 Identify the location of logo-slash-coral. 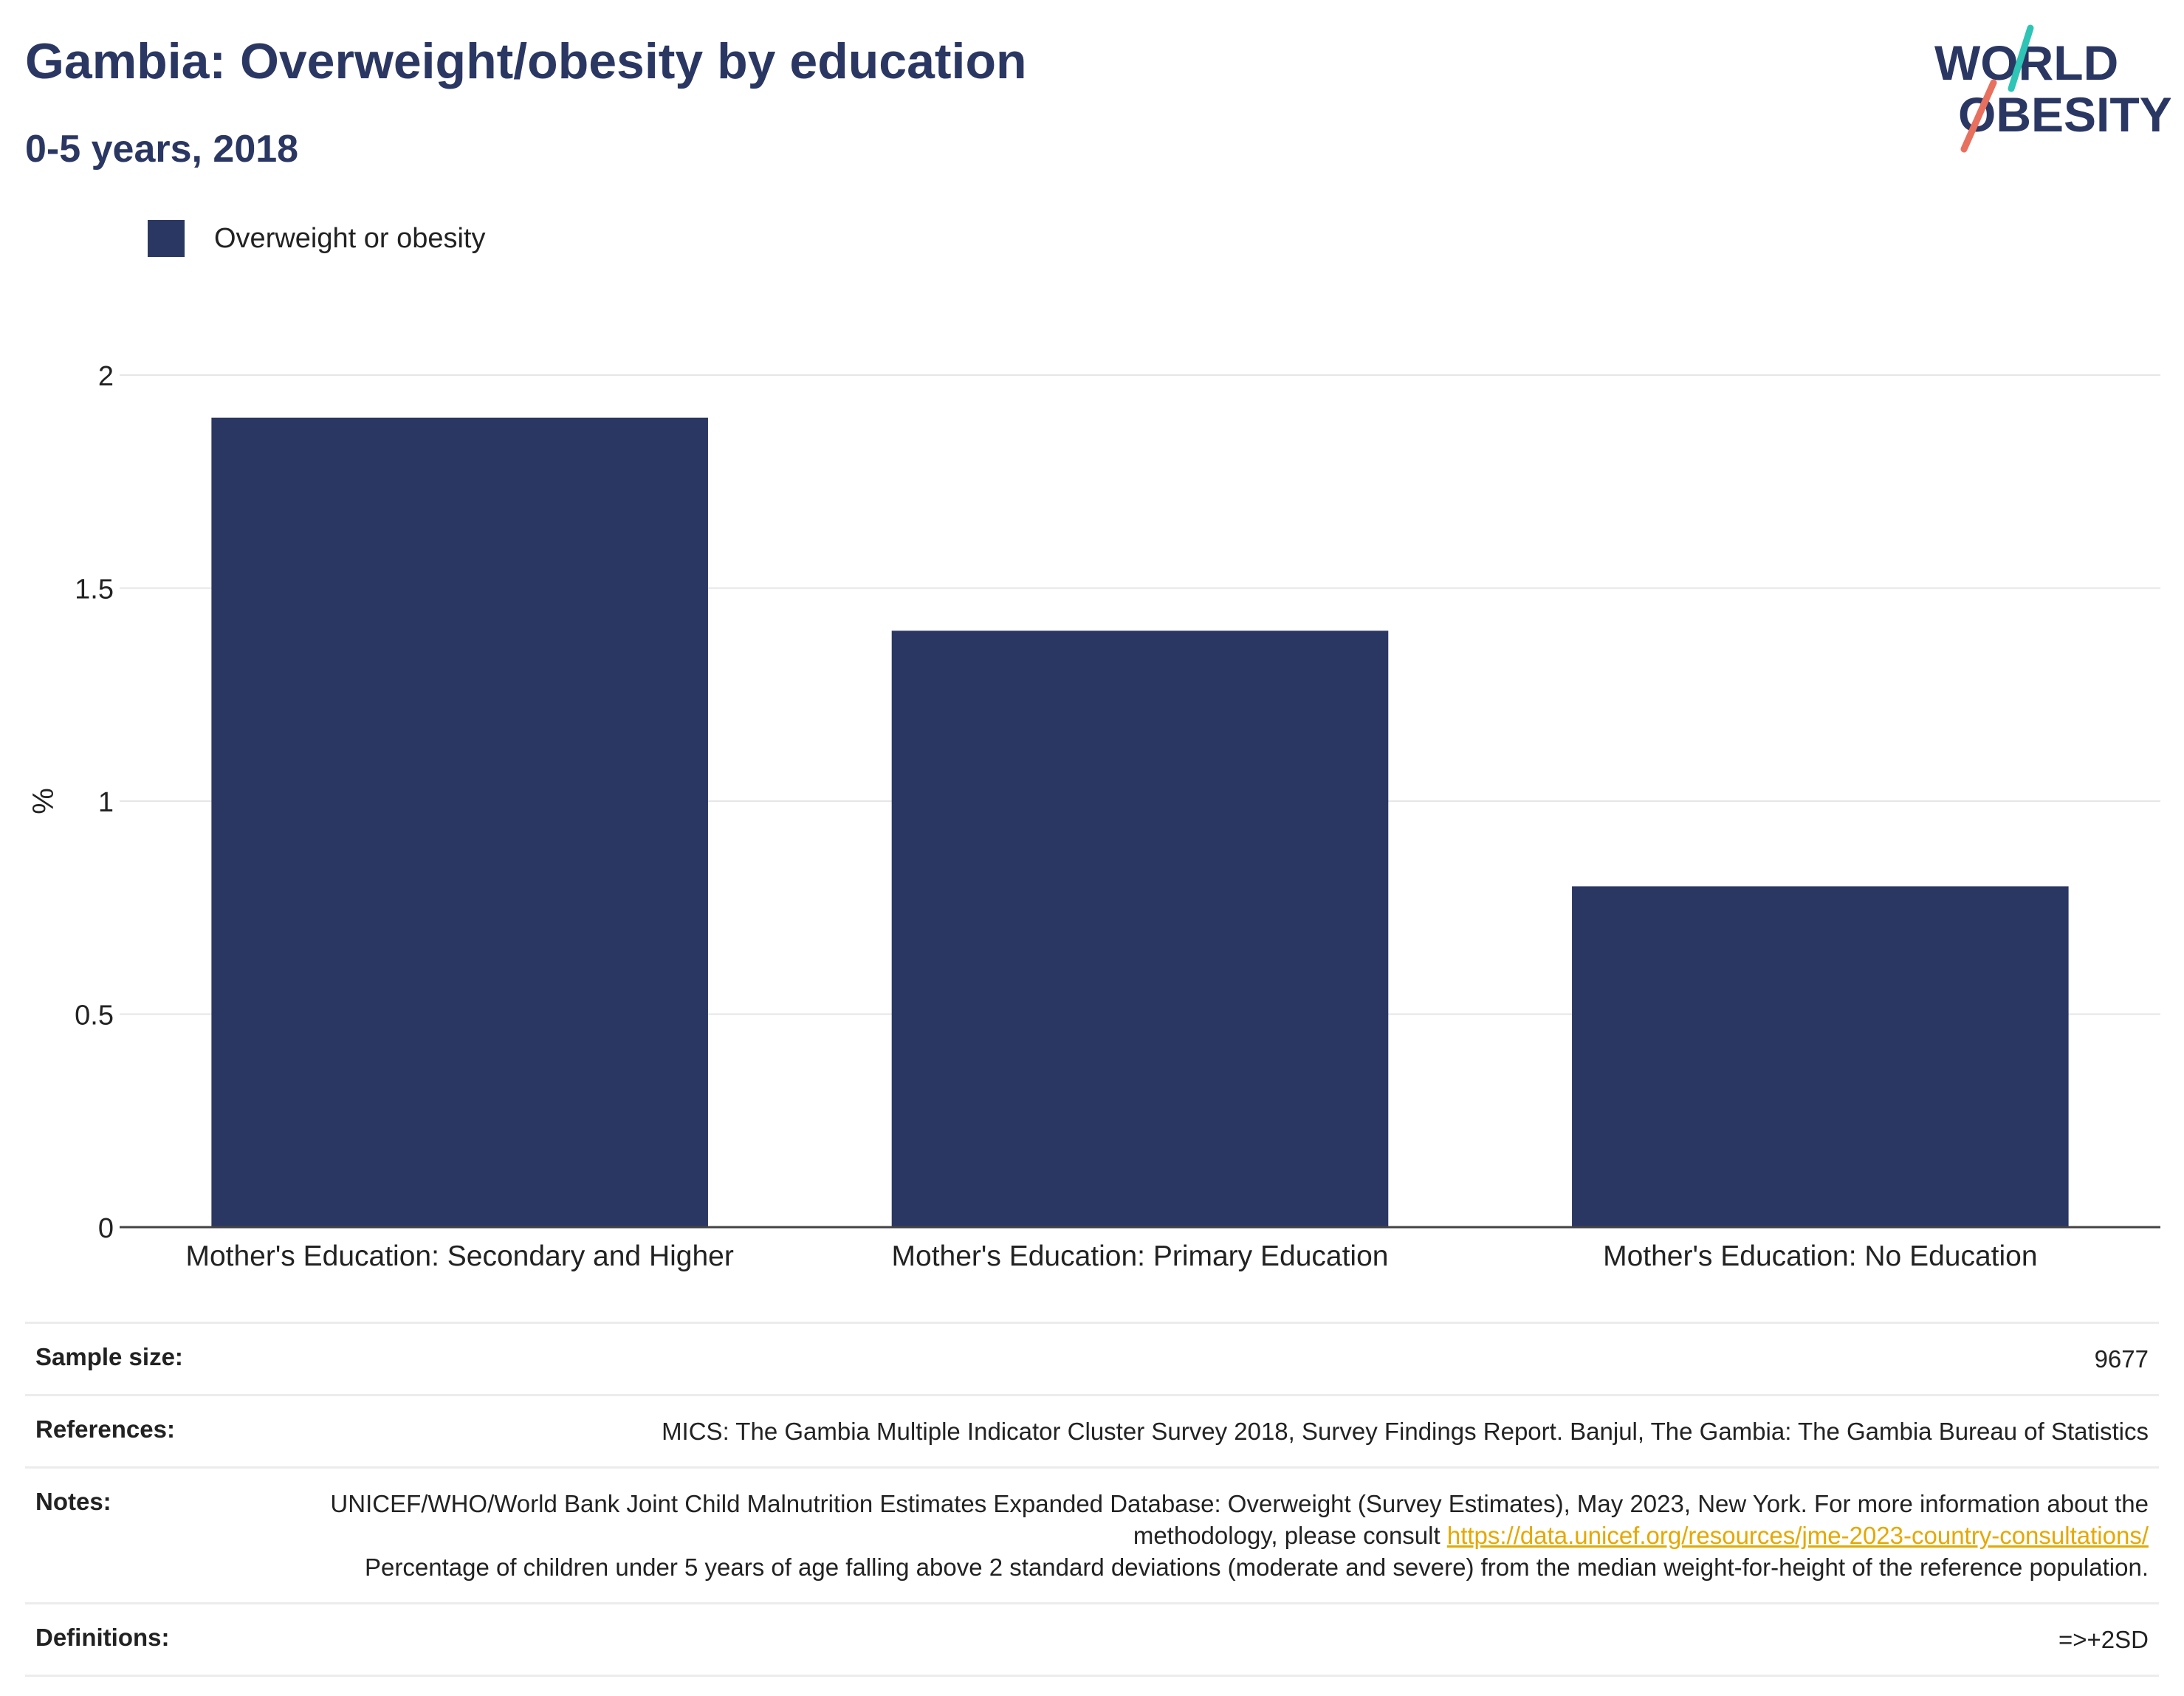
(1979, 116).